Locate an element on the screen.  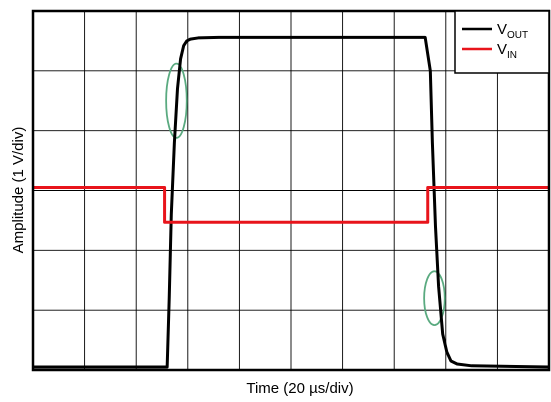
legend-box is located at coordinates (502, 42).